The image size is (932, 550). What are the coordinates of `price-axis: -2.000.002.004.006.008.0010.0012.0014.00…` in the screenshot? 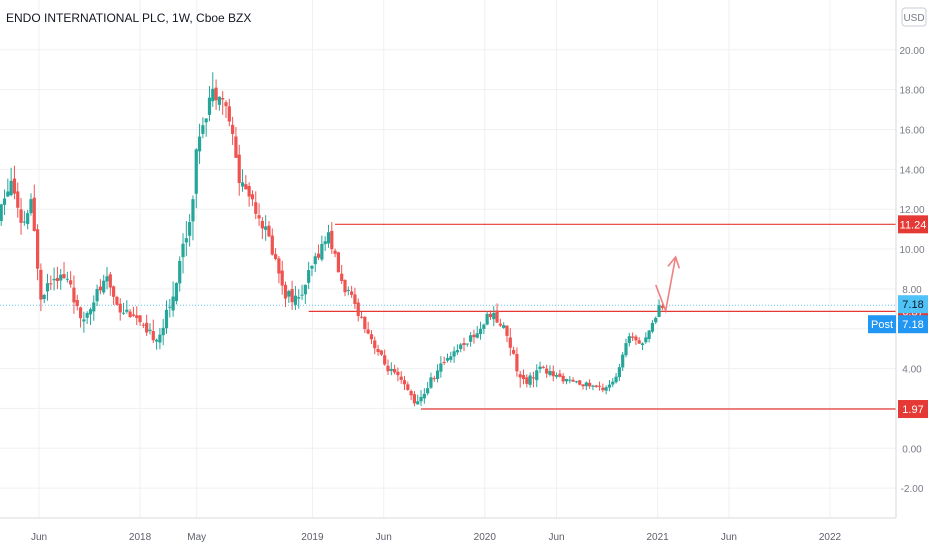 It's located at (911, 270).